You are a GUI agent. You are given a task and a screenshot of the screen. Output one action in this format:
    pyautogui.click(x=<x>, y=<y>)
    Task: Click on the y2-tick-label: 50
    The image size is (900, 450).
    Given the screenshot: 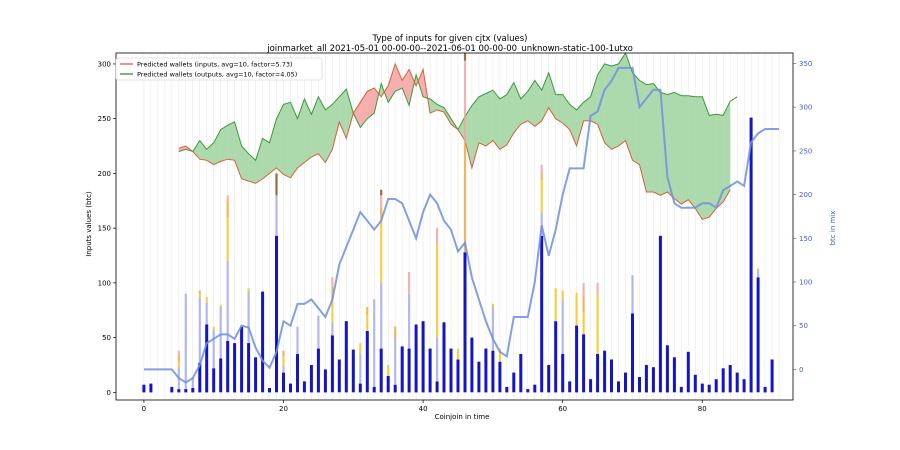 What is the action you would take?
    pyautogui.click(x=803, y=326)
    